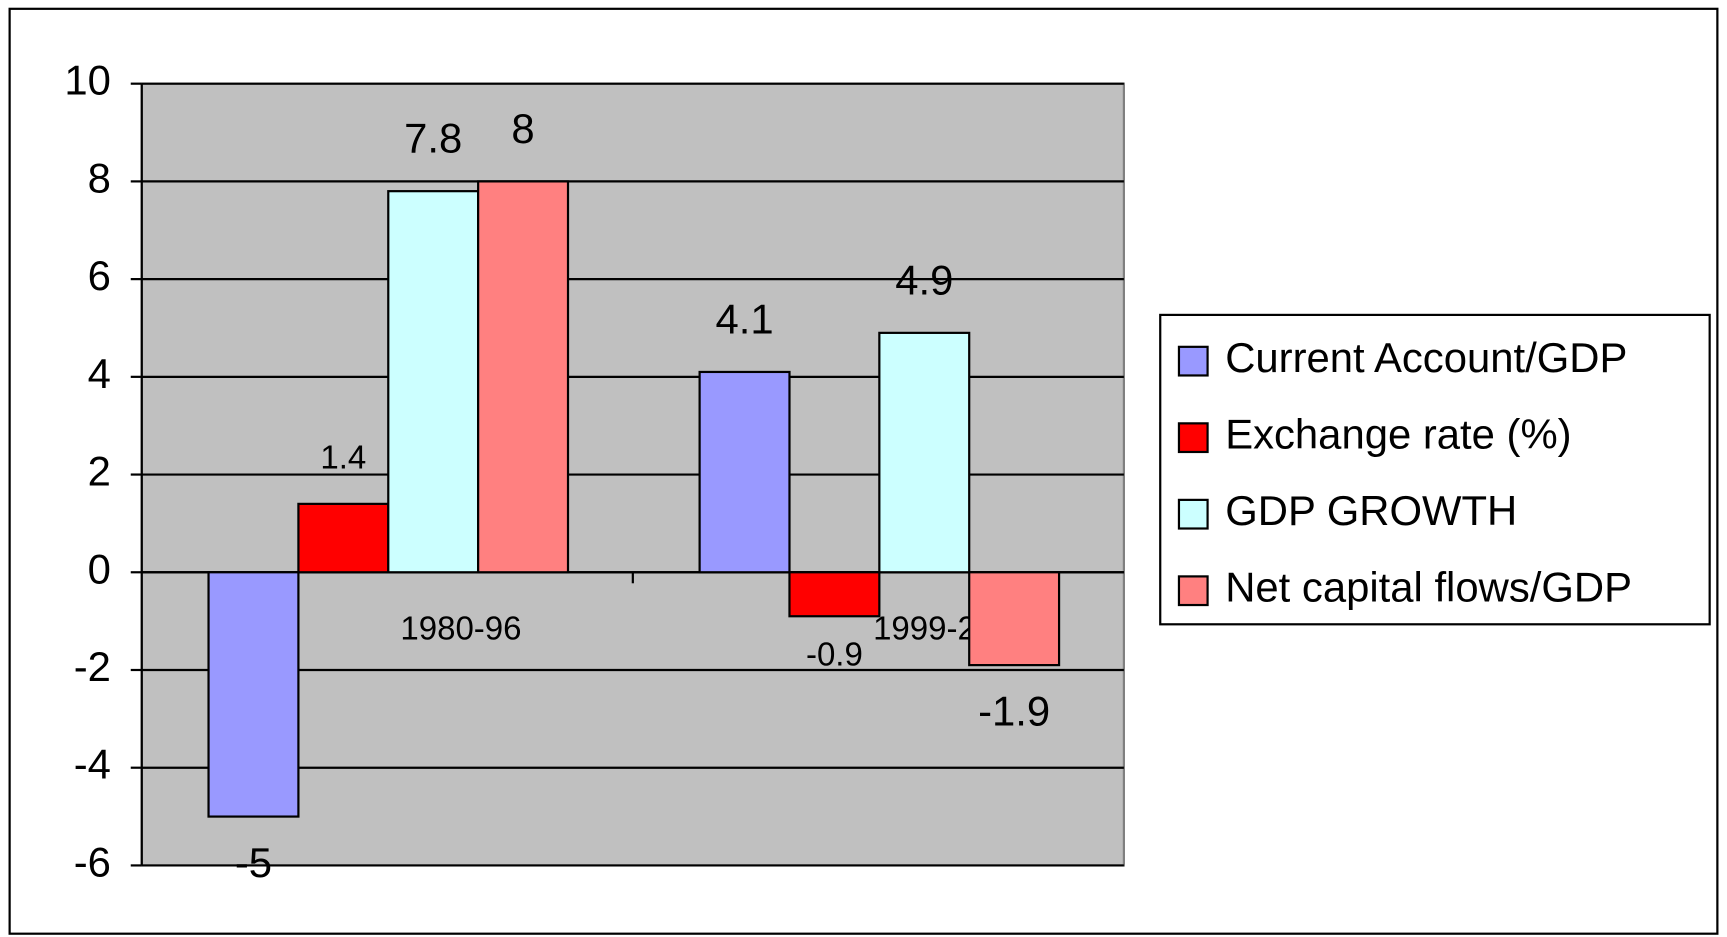 The image size is (1727, 937). I want to click on x-tick-label: 1980-96, so click(460, 627).